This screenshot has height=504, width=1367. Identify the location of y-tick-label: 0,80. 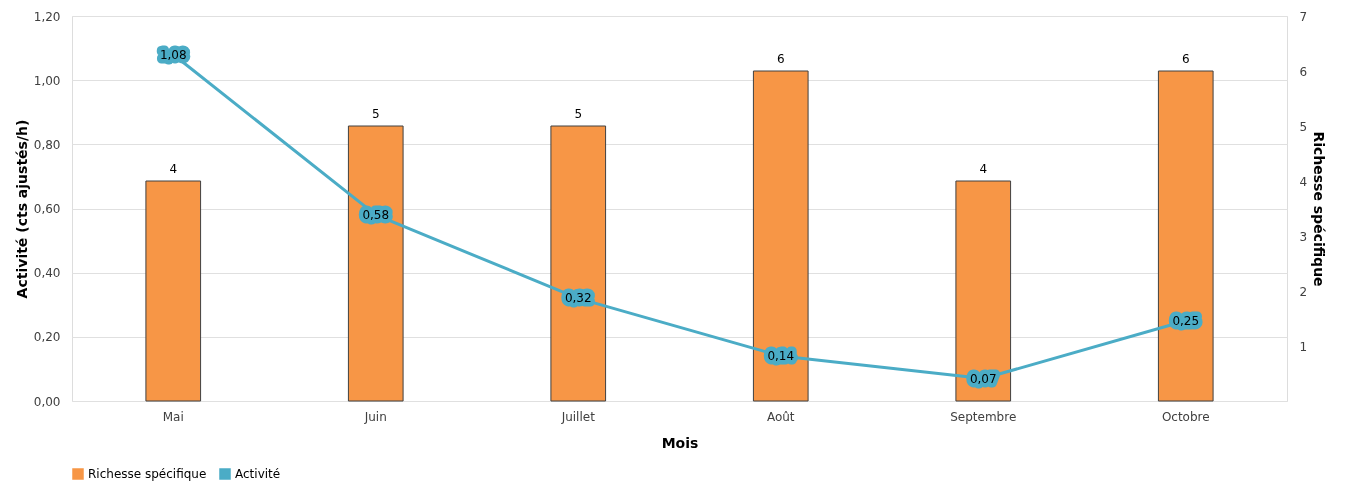
(47, 144).